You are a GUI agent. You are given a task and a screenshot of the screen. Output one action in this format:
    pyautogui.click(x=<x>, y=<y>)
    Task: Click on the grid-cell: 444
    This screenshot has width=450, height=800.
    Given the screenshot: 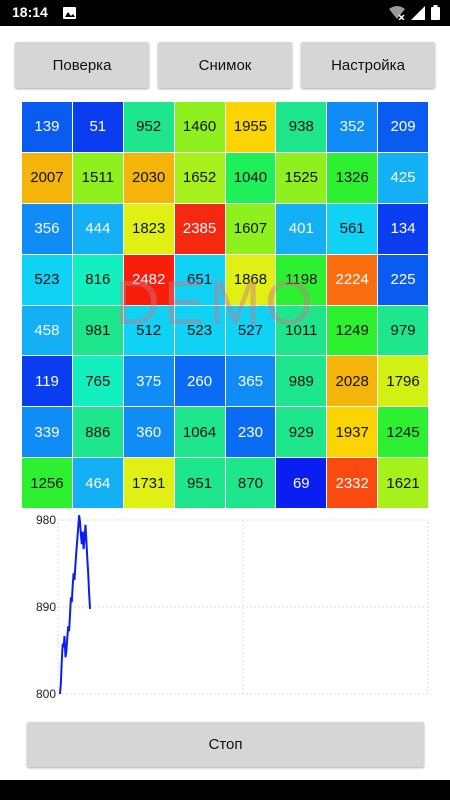 What is the action you would take?
    pyautogui.click(x=97, y=228)
    